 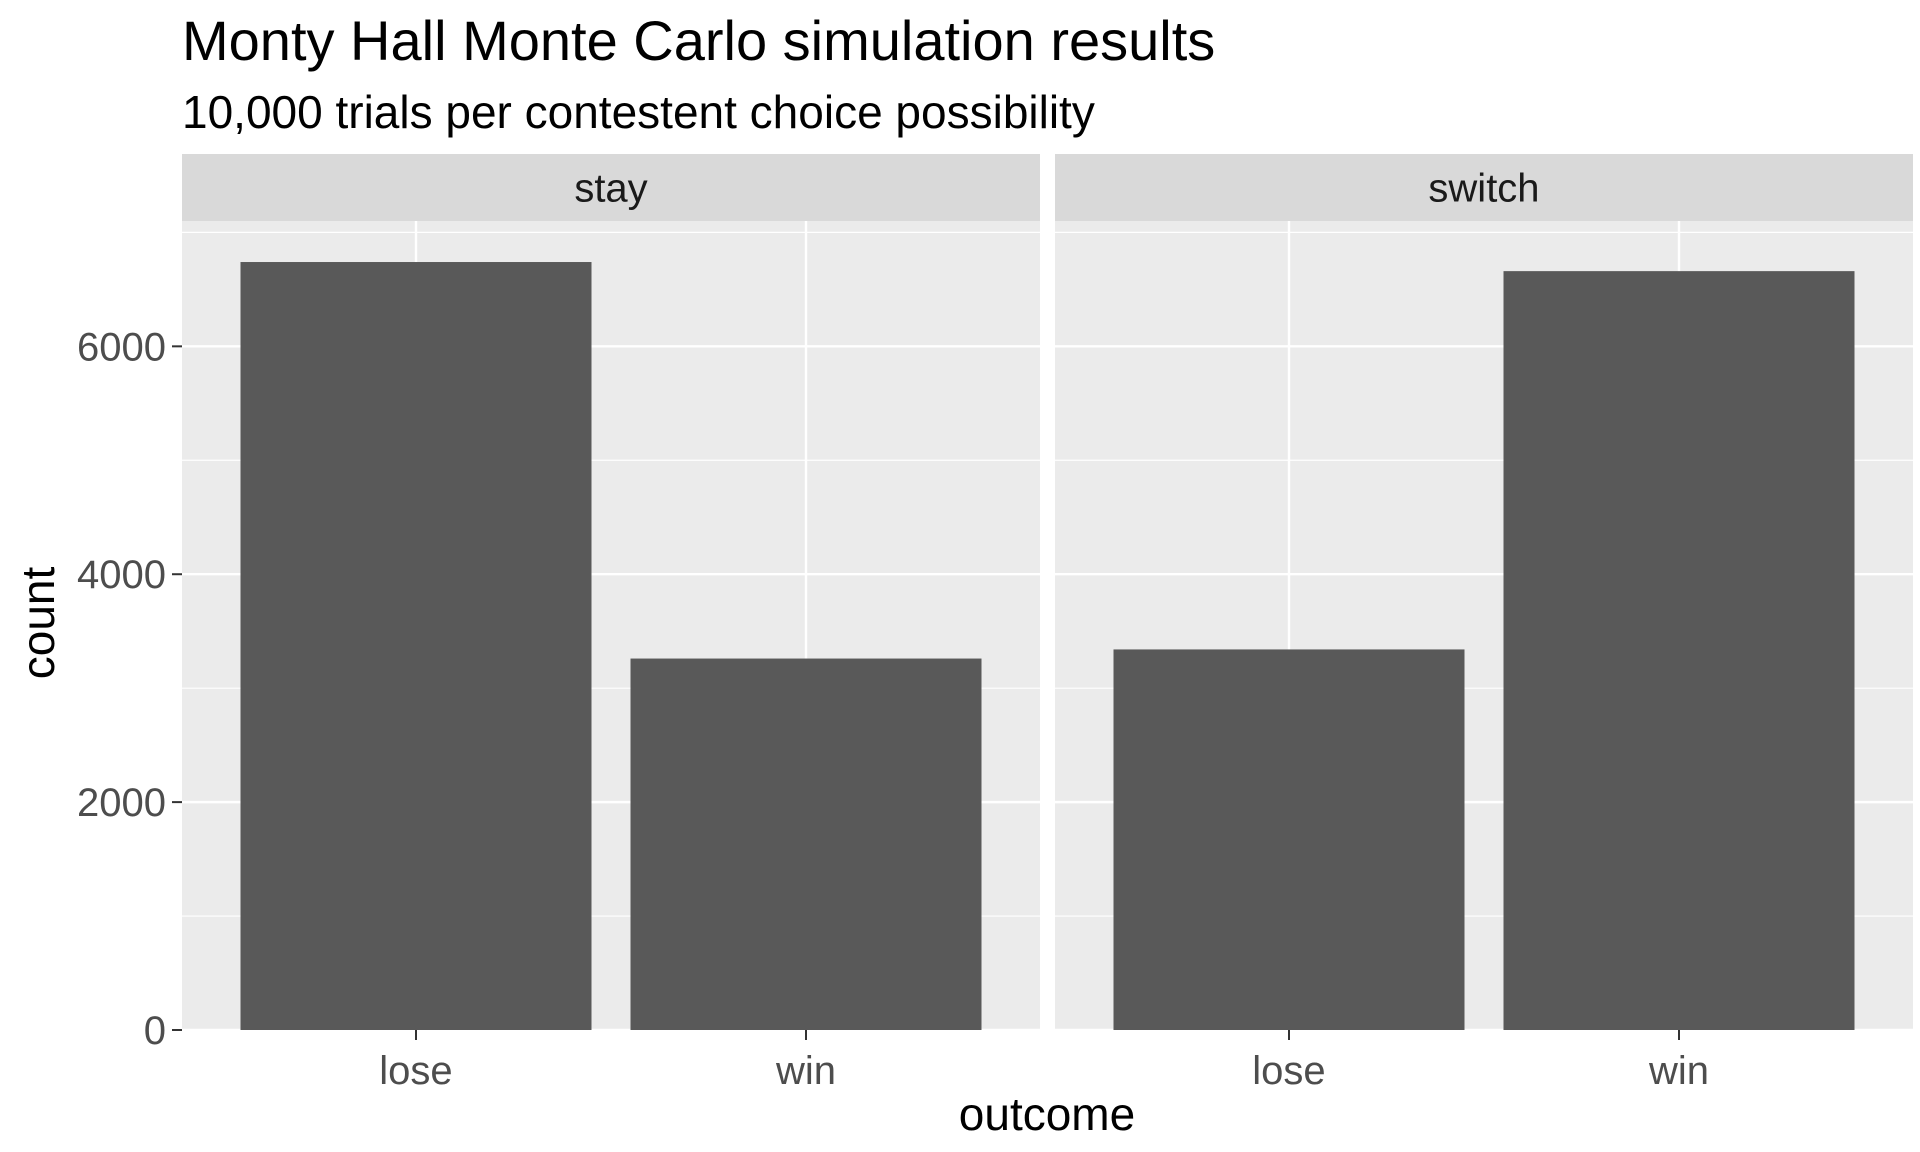 I want to click on y-axis-title: count, so click(x=38, y=623).